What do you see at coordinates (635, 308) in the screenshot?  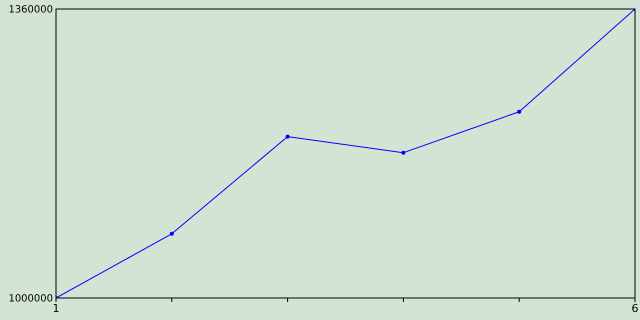 I see `x-tick-label: 6` at bounding box center [635, 308].